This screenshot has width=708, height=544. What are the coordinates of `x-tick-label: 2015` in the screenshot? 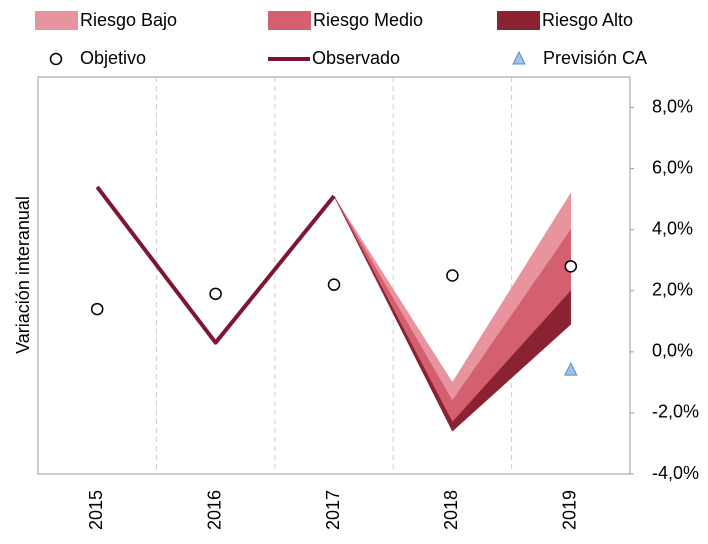 It's located at (96, 510).